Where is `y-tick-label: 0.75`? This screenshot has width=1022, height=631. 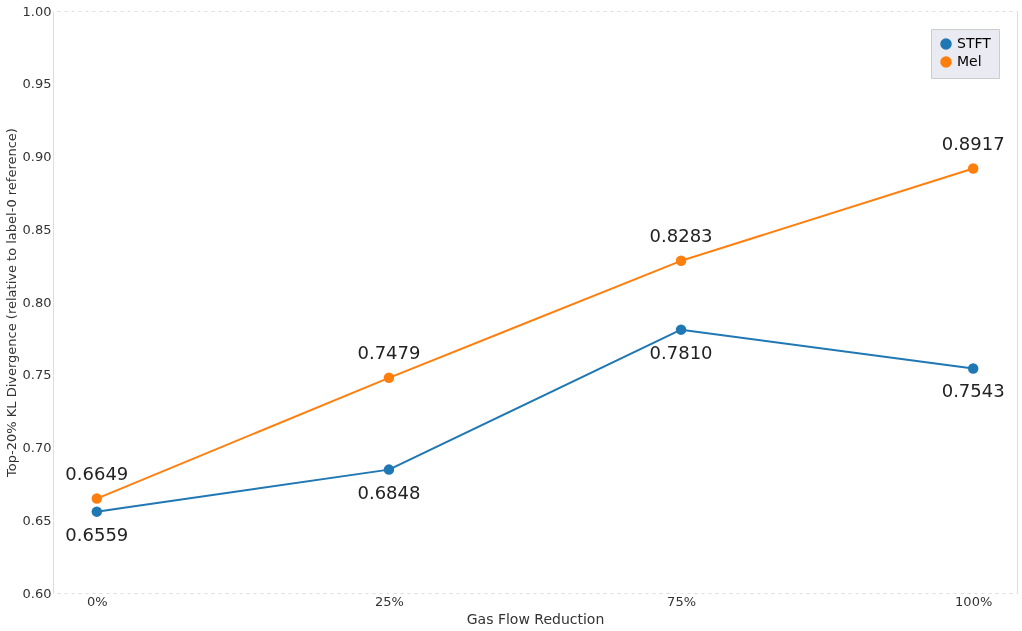 y-tick-label: 0.75 is located at coordinates (37, 375).